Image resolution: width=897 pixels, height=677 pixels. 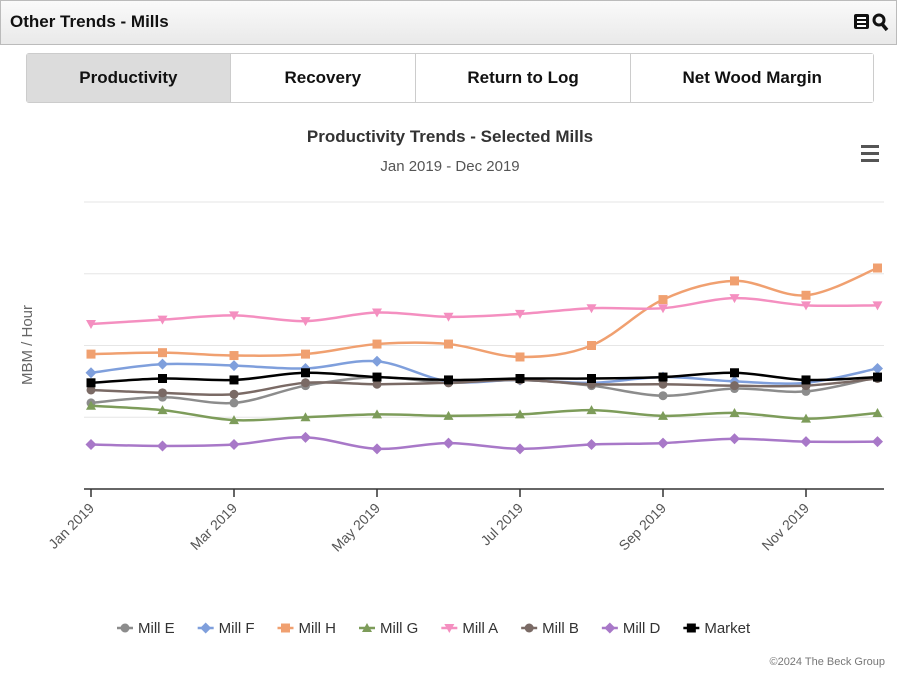 What do you see at coordinates (873, 23) in the screenshot?
I see `header-icons` at bounding box center [873, 23].